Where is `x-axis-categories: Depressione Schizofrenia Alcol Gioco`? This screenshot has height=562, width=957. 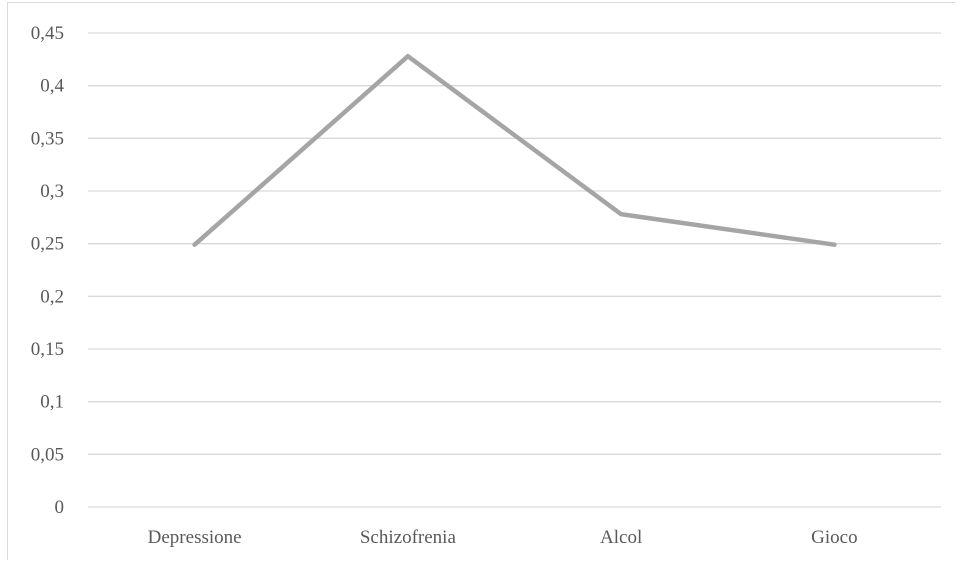 x-axis-categories: Depressione Schizofrenia Alcol Gioco is located at coordinates (503, 537).